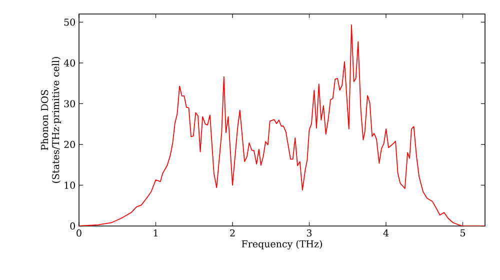 The image size is (500, 280). What do you see at coordinates (69, 63) in the screenshot?
I see `y-tick-label: 40` at bounding box center [69, 63].